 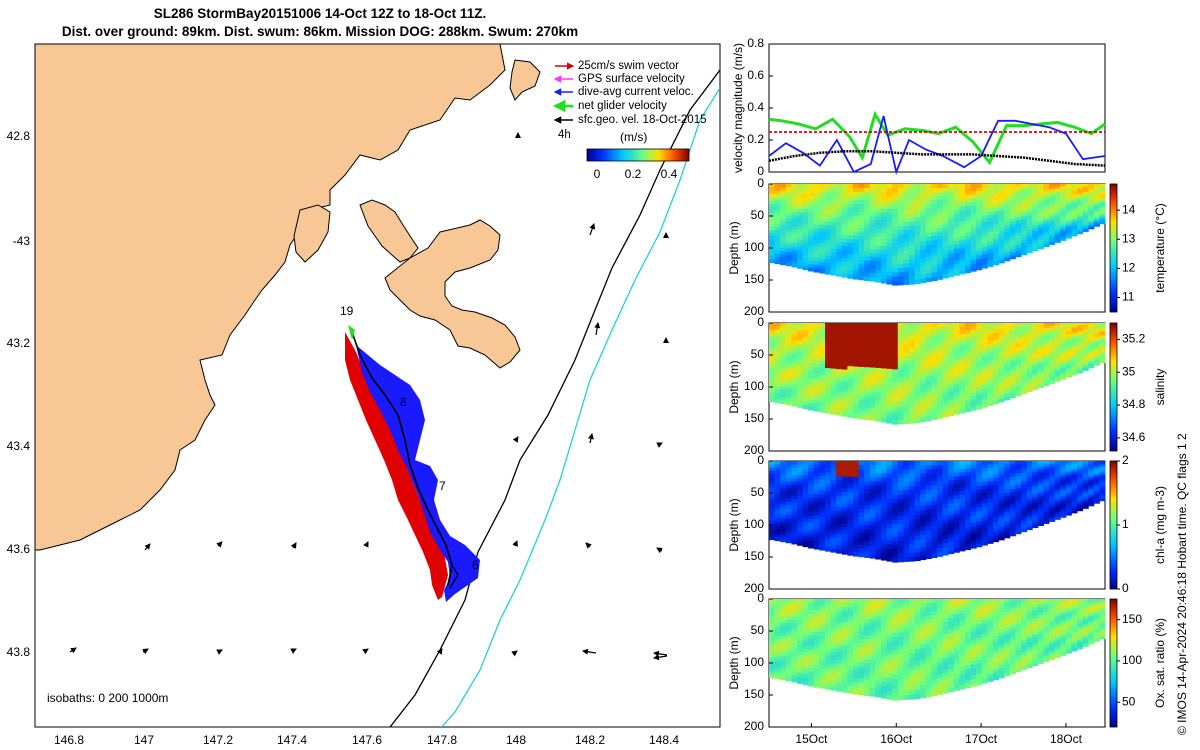 I want to click on swim-vector-band, so click(x=396, y=466).